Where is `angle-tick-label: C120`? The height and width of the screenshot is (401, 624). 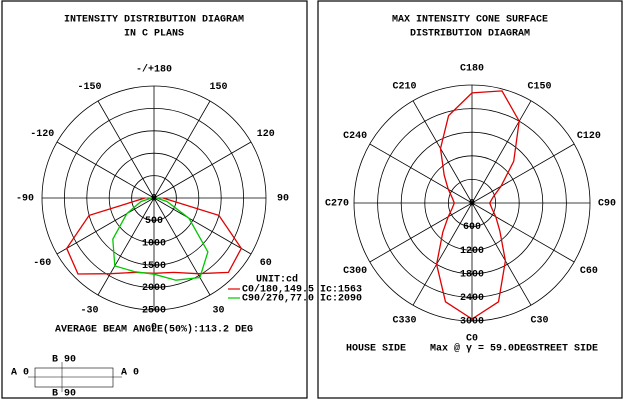
angle-tick-label: C120 is located at coordinates (589, 136).